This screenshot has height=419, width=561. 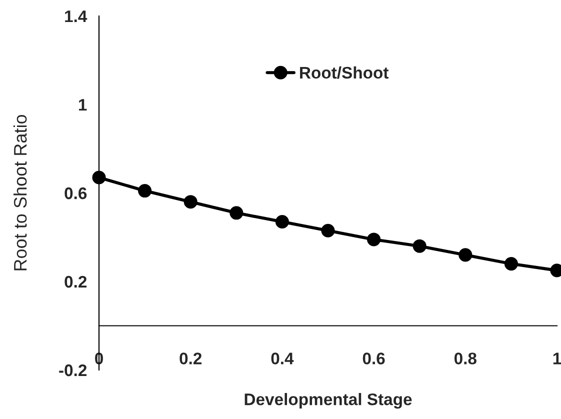 I want to click on y-tick-label: -0.2, so click(x=73, y=370).